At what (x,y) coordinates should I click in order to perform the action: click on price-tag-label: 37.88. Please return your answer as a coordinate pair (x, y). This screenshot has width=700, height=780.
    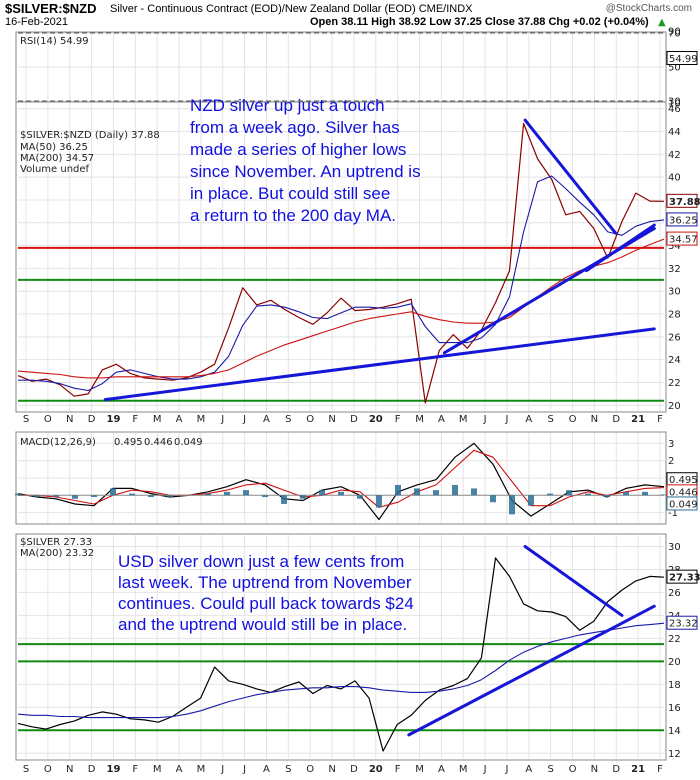
    Looking at the image, I should click on (684, 202).